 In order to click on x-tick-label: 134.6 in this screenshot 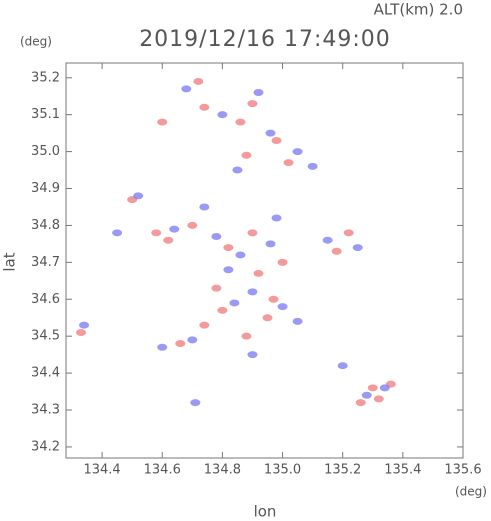, I will do `click(162, 470)`.